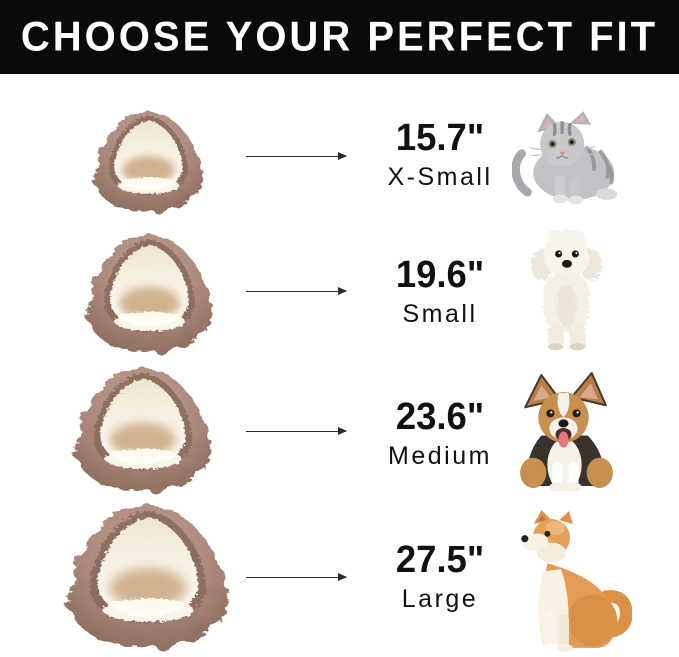 The width and height of the screenshot is (679, 657). Describe the element at coordinates (149, 292) in the screenshot. I see `pet-bed-small-image` at that location.